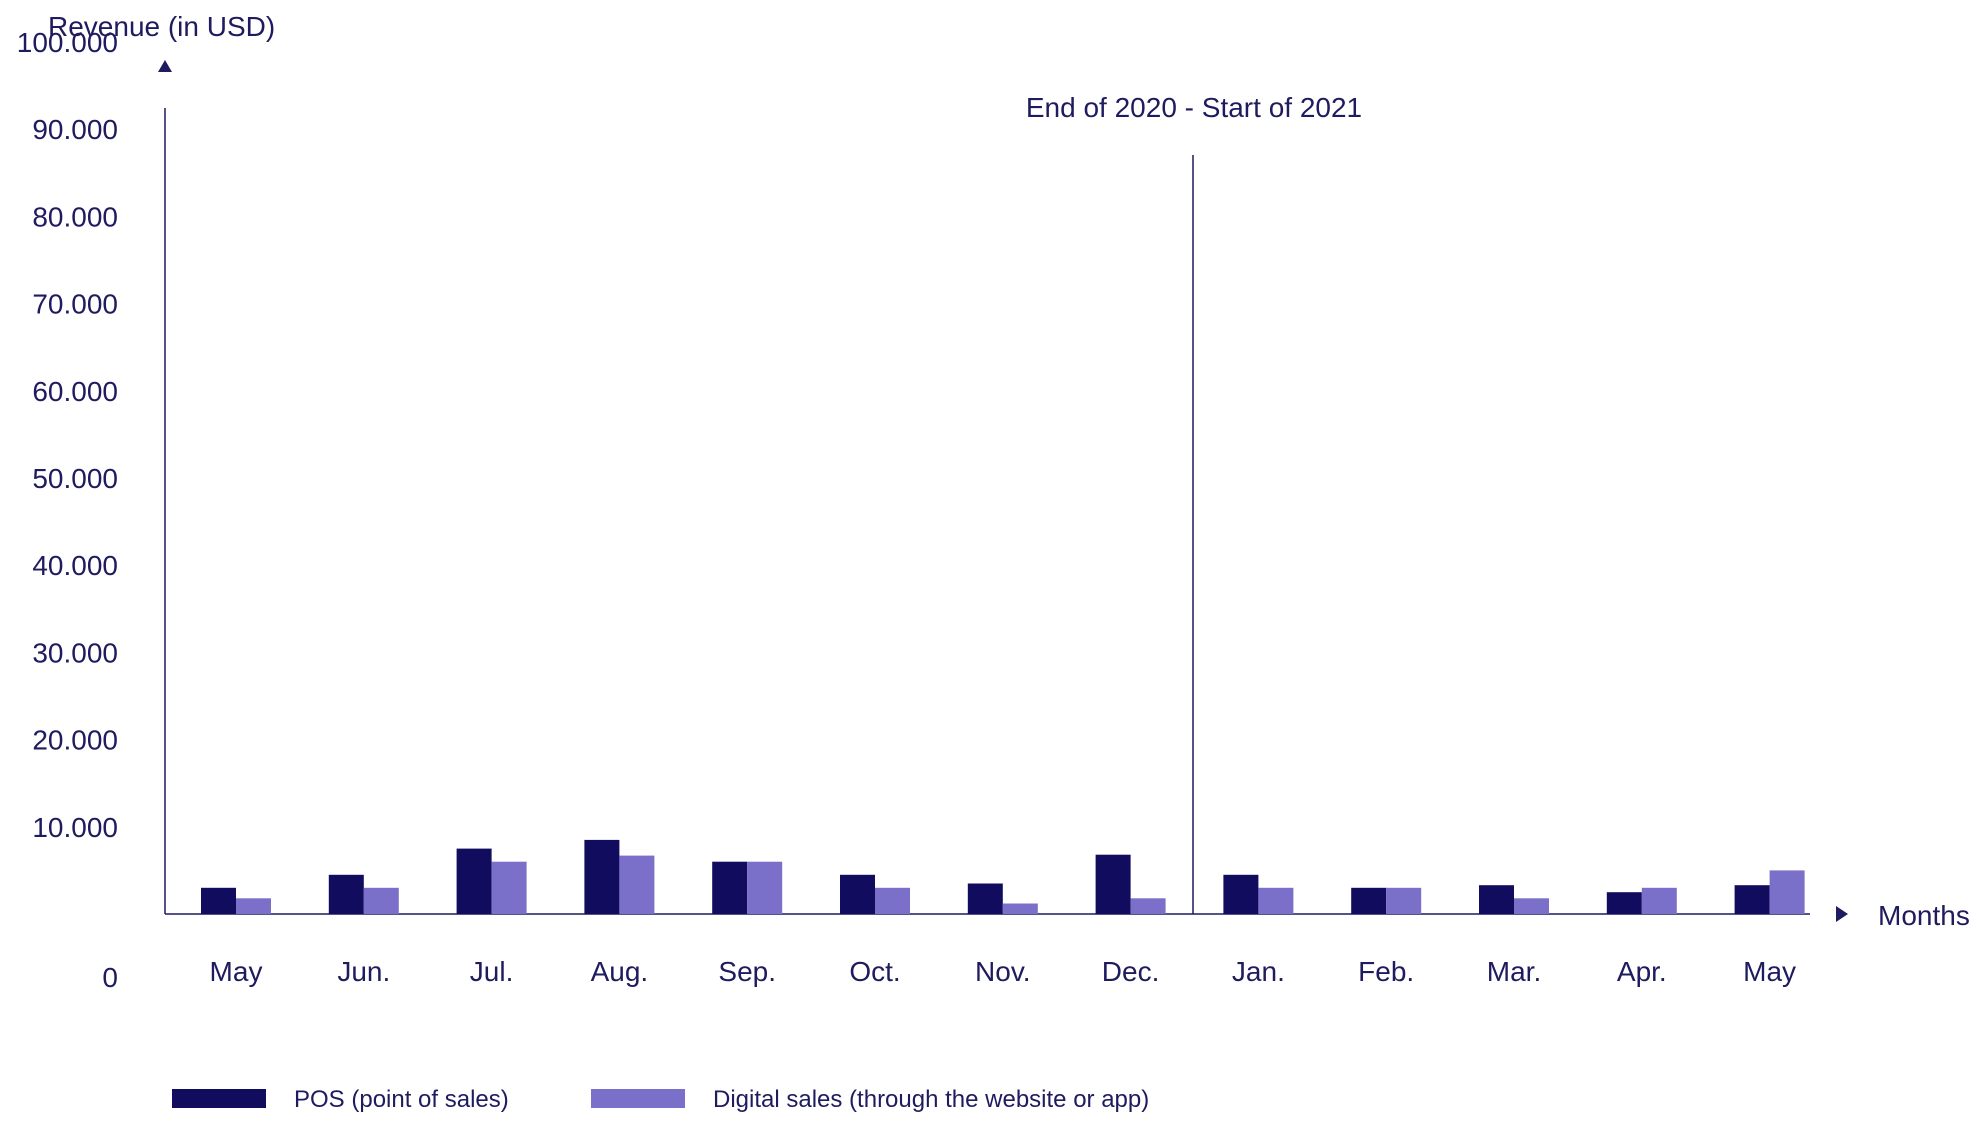  Describe the element at coordinates (1642, 971) in the screenshot. I see `x-tick-label: Apr.` at that location.